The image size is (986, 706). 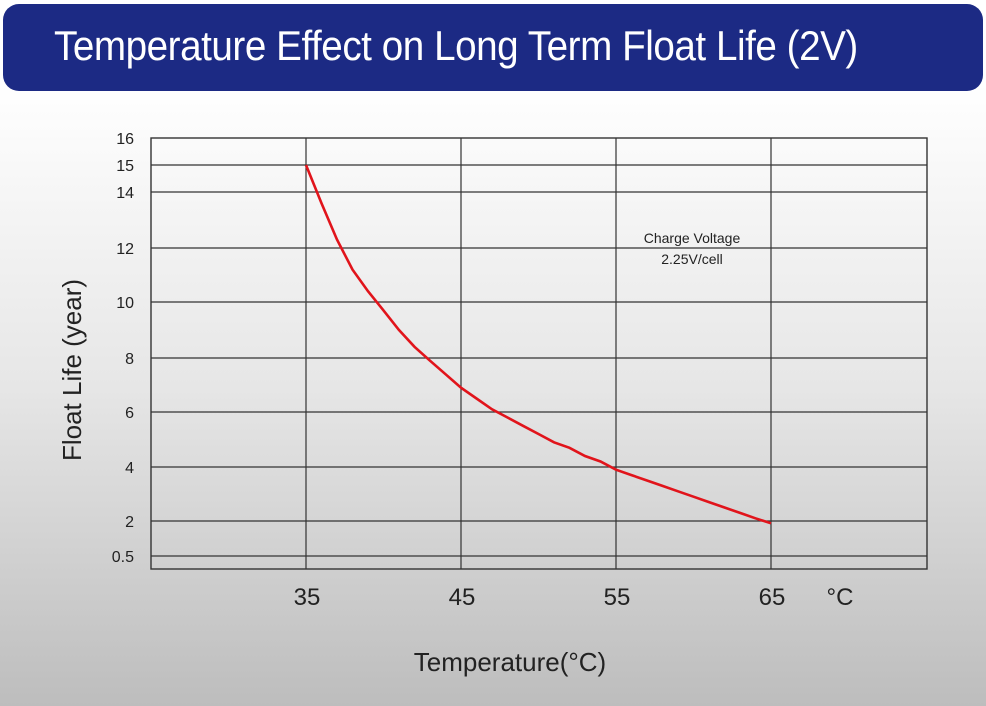 I want to click on x-tick-label: 65, so click(x=772, y=597).